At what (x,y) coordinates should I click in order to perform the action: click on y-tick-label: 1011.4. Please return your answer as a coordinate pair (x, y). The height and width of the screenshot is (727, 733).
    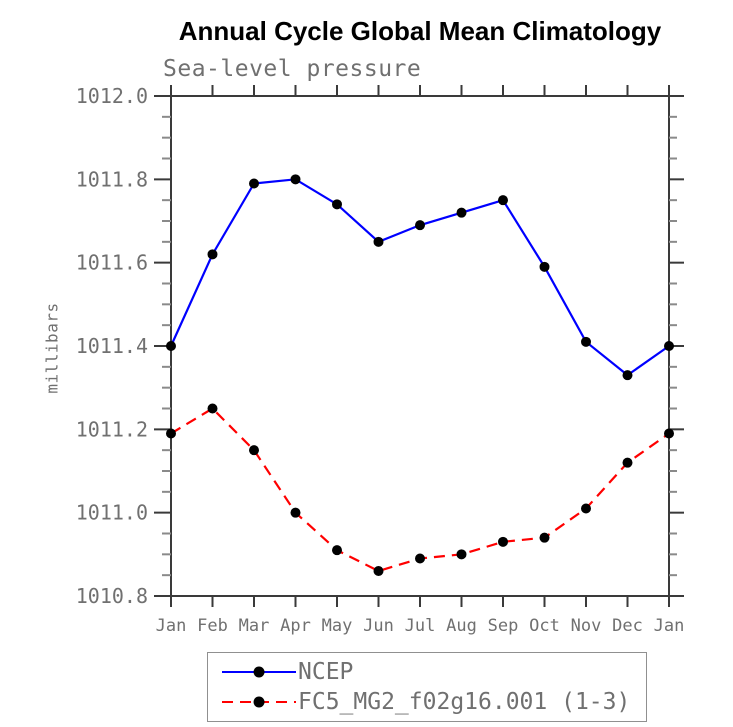
    Looking at the image, I should click on (112, 346).